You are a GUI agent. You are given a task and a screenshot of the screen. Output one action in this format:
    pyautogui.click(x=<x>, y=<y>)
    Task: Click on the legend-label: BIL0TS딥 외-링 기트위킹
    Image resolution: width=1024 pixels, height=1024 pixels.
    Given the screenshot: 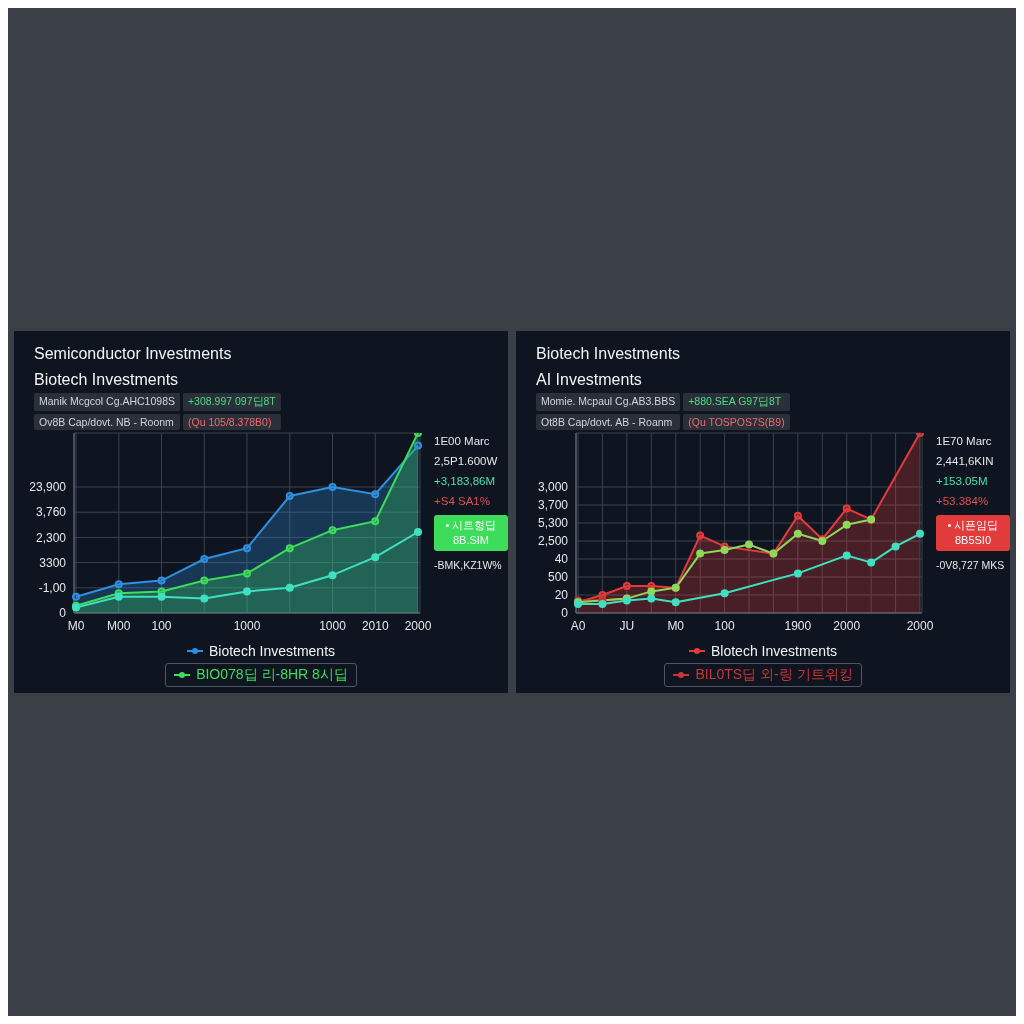 What is the action you would take?
    pyautogui.click(x=774, y=675)
    